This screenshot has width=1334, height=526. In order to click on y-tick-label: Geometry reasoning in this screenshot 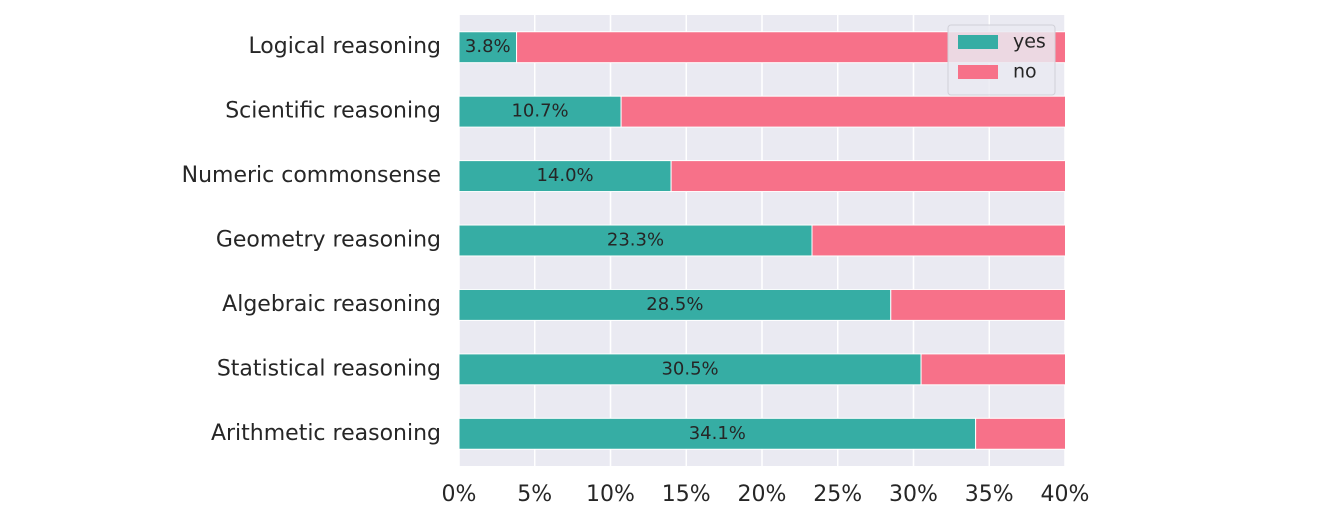, I will do `click(328, 240)`.